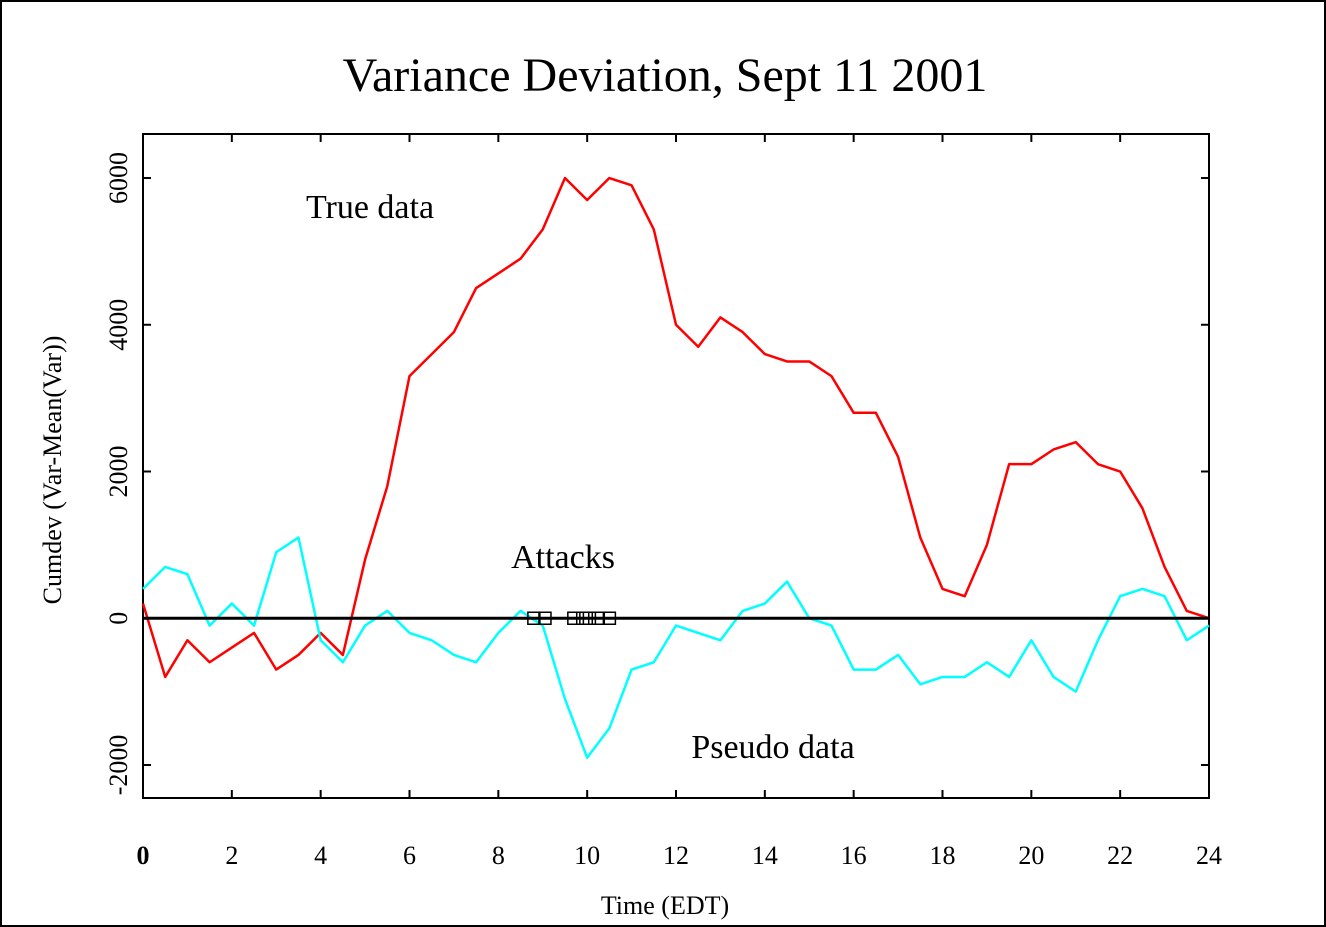  I want to click on x-tick-label: 18, so click(943, 855).